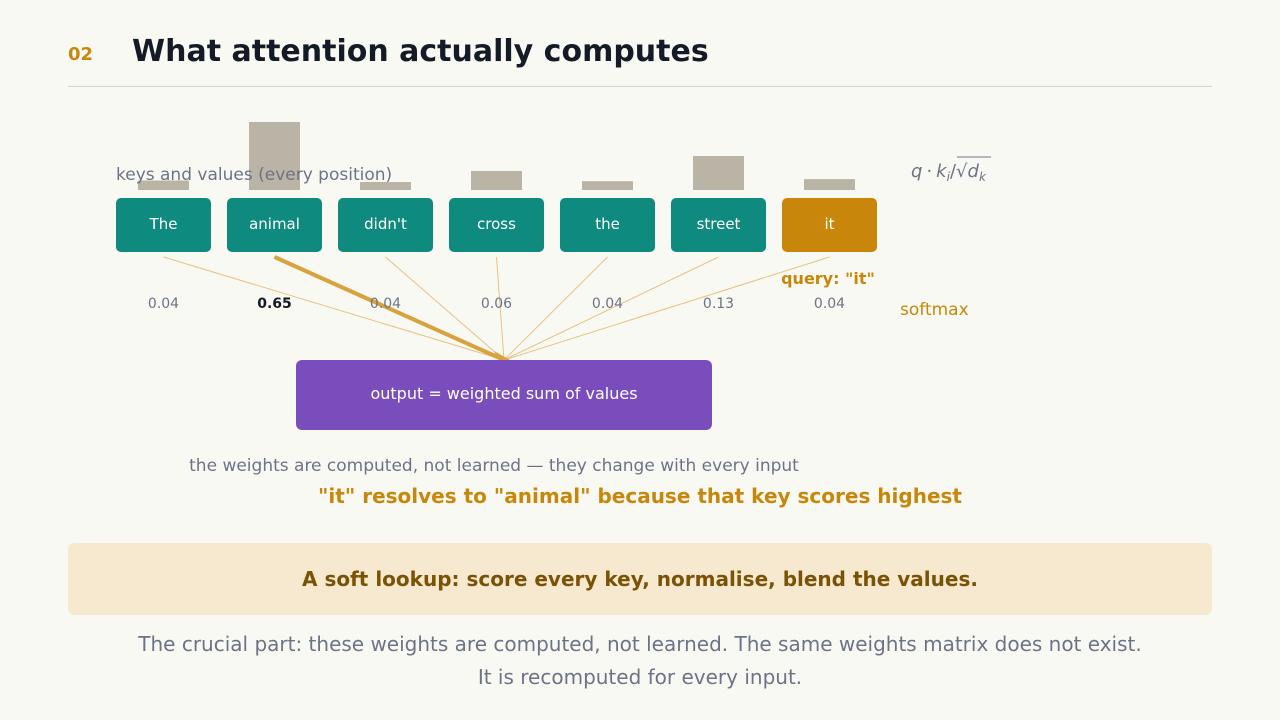 This screenshot has width=1280, height=720. I want to click on token-label: cross, so click(496, 224).